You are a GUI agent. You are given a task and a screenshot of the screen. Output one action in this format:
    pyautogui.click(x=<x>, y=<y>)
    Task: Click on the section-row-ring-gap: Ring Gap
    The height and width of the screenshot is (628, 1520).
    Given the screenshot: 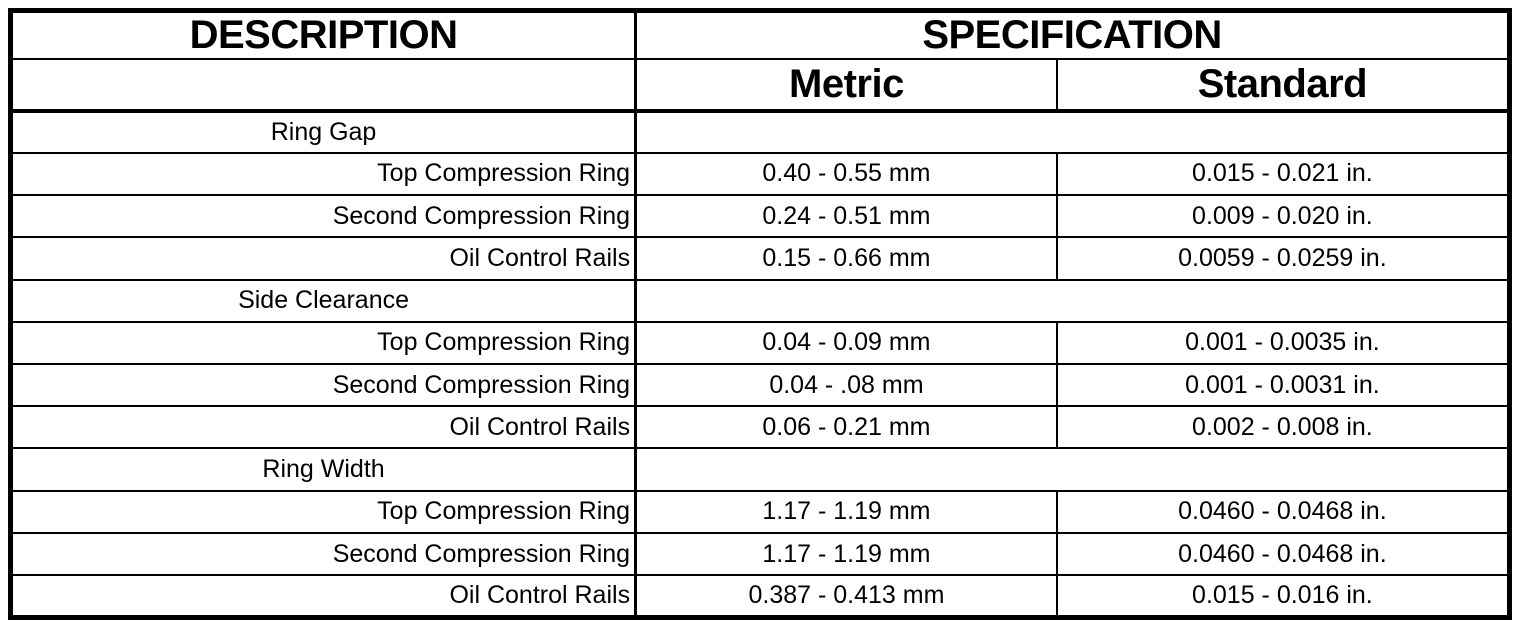 What is the action you would take?
    pyautogui.click(x=760, y=131)
    